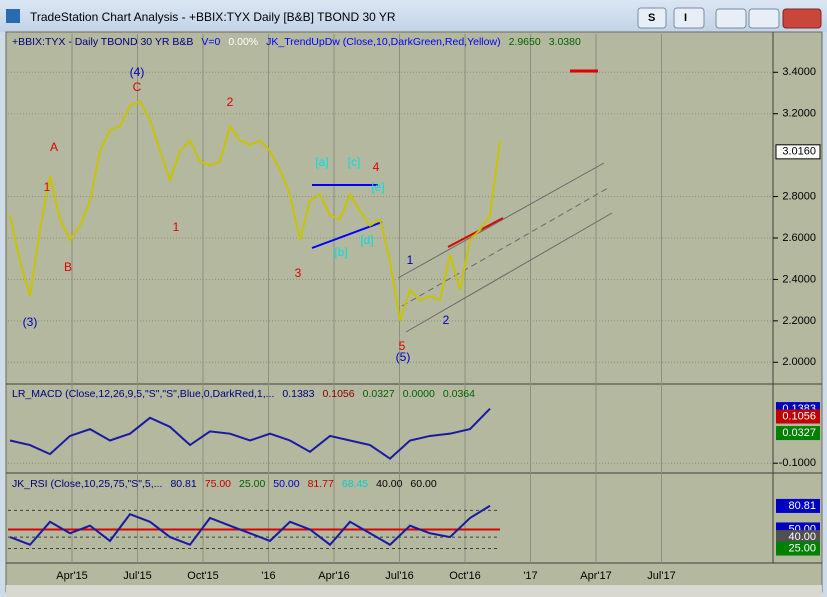 The width and height of the screenshot is (827, 597). Describe the element at coordinates (243, 42) in the screenshot. I see `header-item: 0.00%` at that location.